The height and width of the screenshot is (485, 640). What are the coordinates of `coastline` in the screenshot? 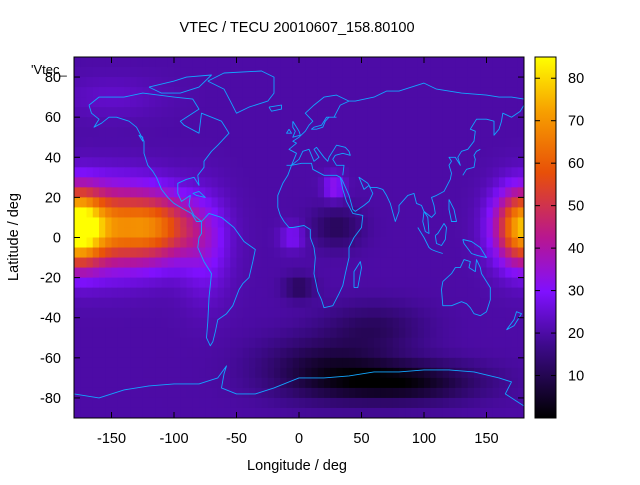 It's located at (431, 169).